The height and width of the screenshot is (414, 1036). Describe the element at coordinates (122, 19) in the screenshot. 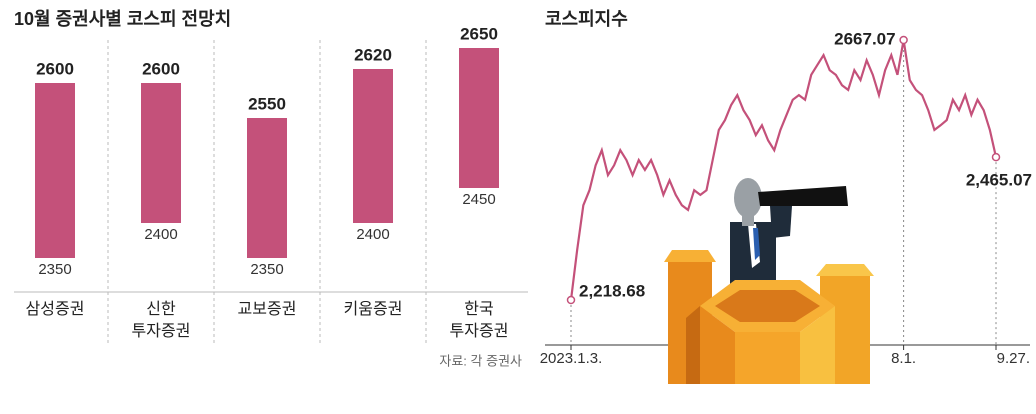

I see `chart-title: 10월 증권사별 코스피 전망치` at that location.